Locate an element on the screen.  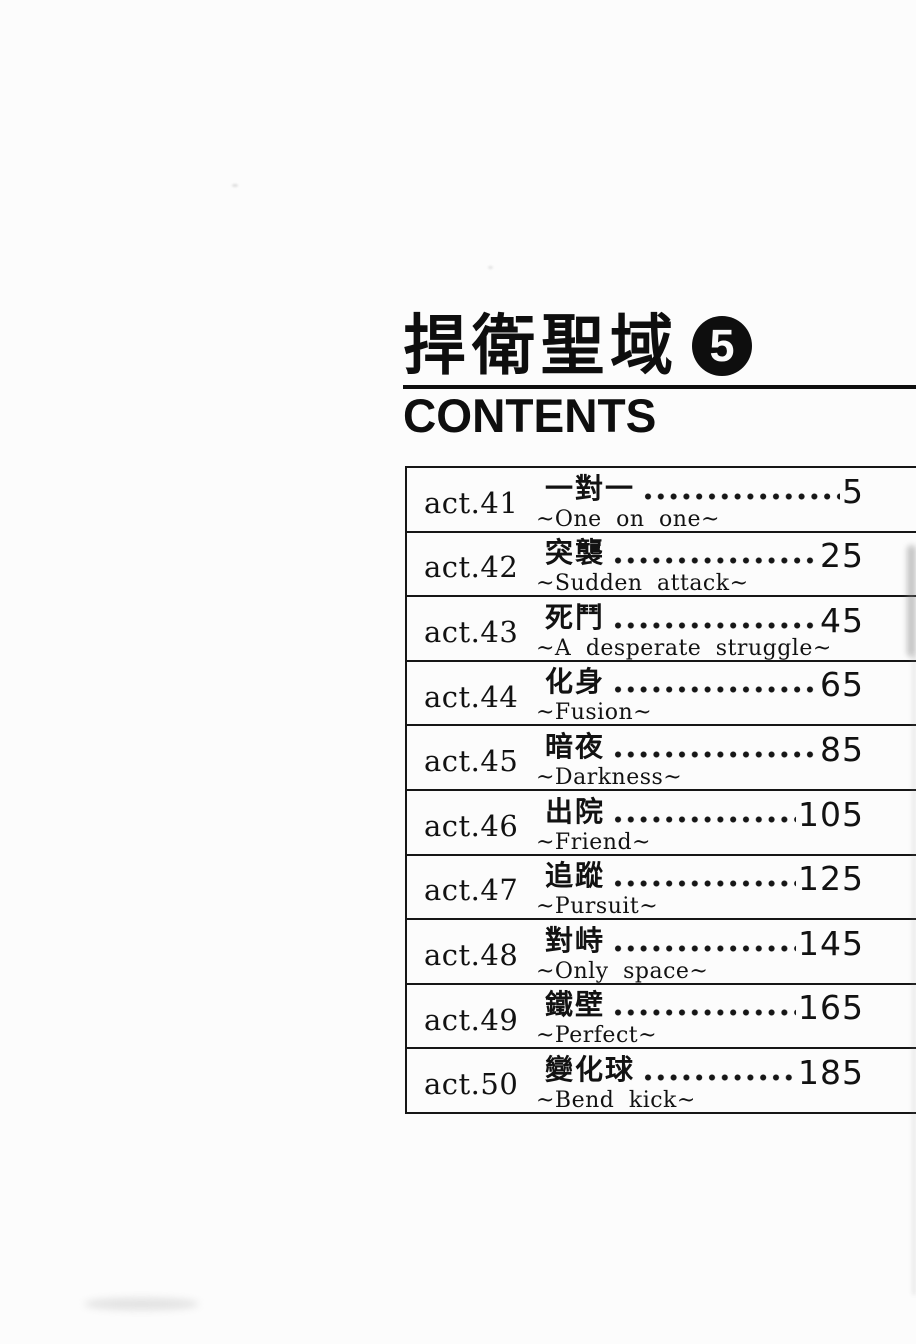
toc-page-number: 65 is located at coordinates (842, 685).